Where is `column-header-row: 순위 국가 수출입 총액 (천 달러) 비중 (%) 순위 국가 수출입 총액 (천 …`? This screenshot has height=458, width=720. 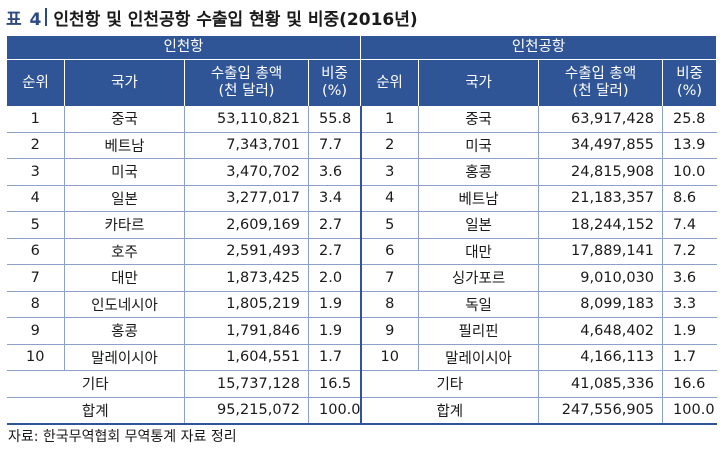 column-header-row: 순위 국가 수출입 총액 (천 달러) 비중 (%) 순위 국가 수출입 총액 (천 … is located at coordinates (362, 82).